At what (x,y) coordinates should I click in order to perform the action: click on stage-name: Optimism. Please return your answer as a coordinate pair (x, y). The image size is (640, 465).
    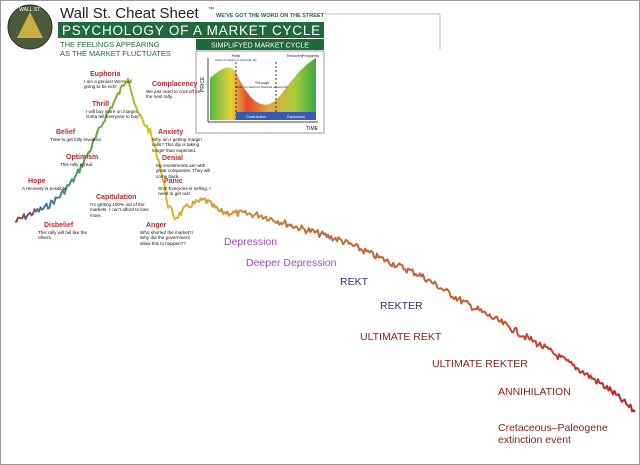
    Looking at the image, I should click on (82, 157).